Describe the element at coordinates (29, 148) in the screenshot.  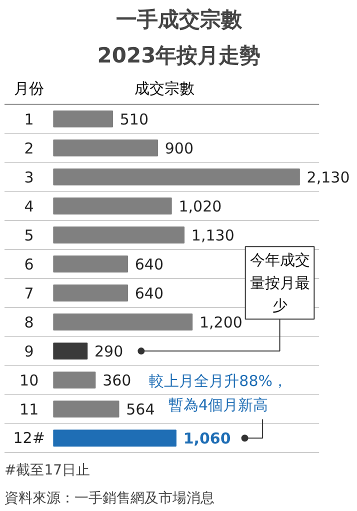
I see `y-tick-label: 2` at that location.